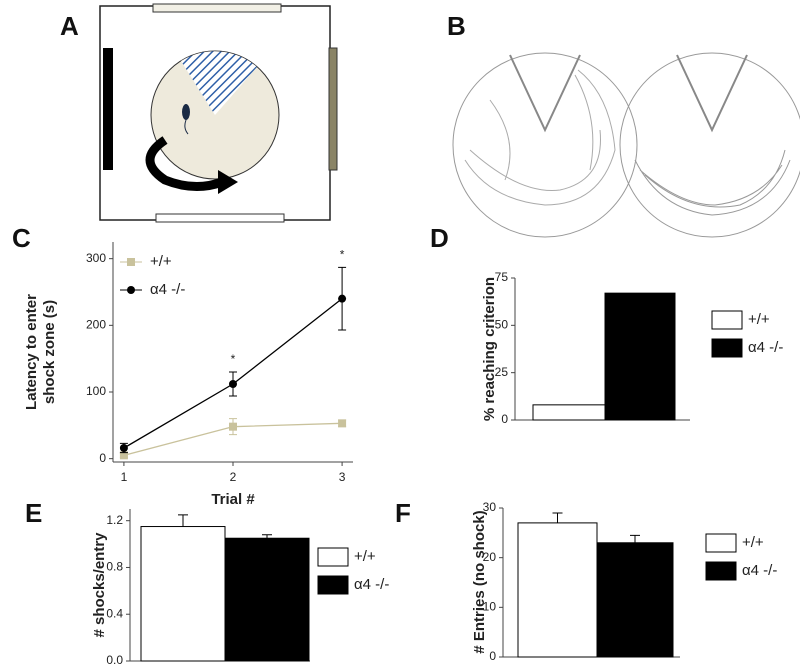 Image resolution: width=800 pixels, height=672 pixels. I want to click on panel-label: F, so click(403, 513).